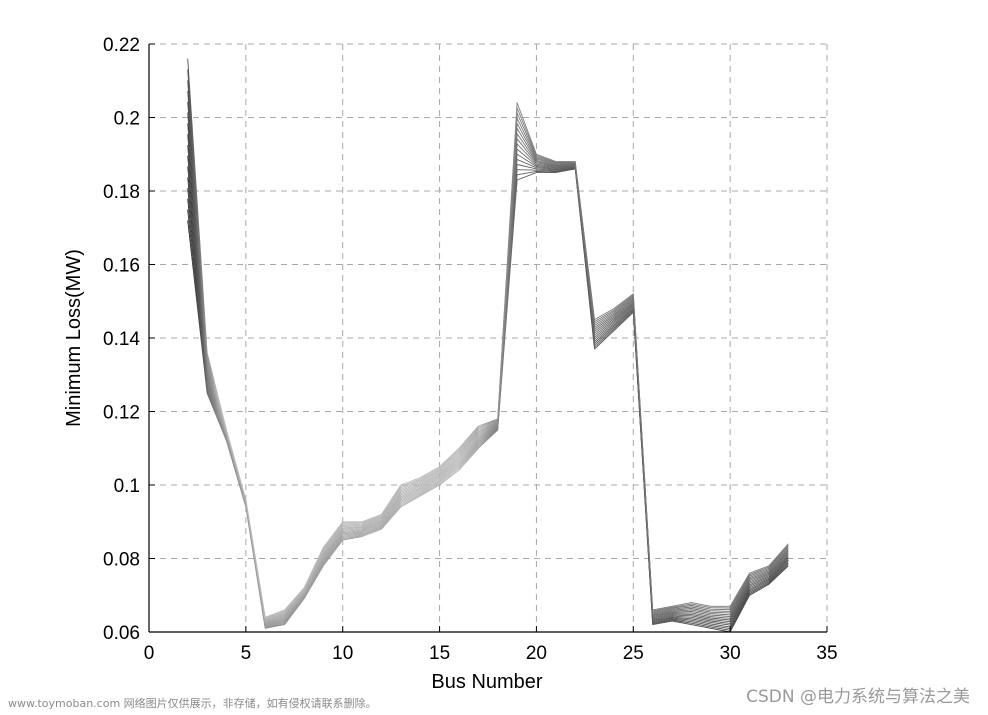 This screenshot has width=988, height=715. What do you see at coordinates (127, 119) in the screenshot?
I see `y-tick-label: 0.2` at bounding box center [127, 119].